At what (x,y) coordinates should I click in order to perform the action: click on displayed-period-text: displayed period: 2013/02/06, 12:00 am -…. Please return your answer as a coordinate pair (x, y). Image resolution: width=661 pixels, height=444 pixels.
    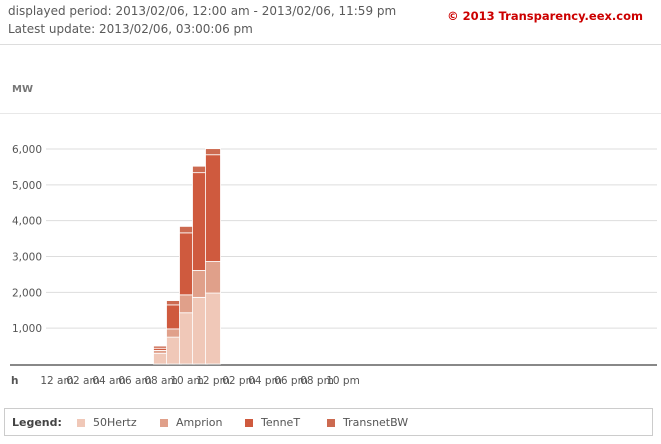
    Looking at the image, I should click on (202, 11).